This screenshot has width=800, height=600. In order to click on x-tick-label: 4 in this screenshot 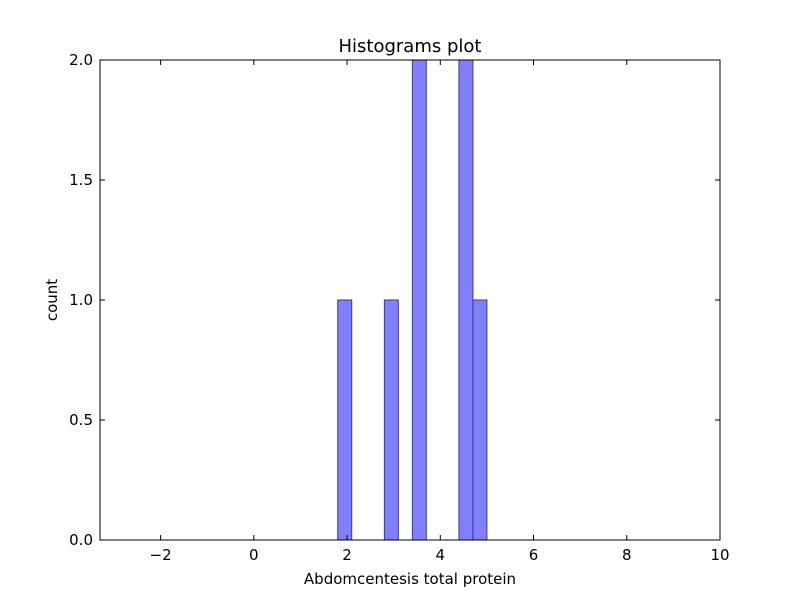, I will do `click(441, 555)`.